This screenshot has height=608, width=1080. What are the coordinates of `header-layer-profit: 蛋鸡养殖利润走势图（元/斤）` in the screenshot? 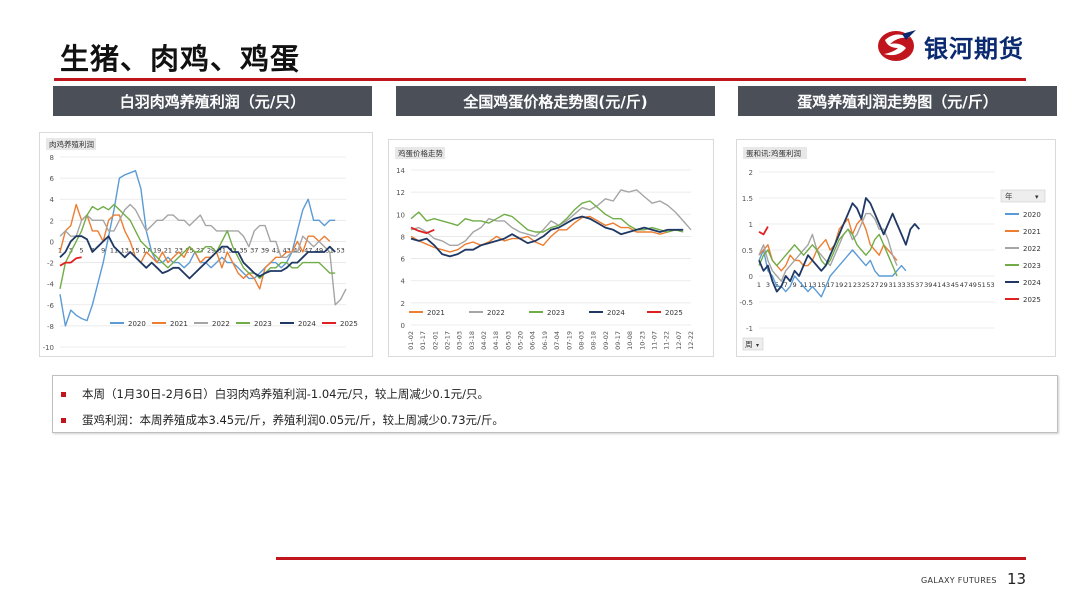 It's located at (897, 101).